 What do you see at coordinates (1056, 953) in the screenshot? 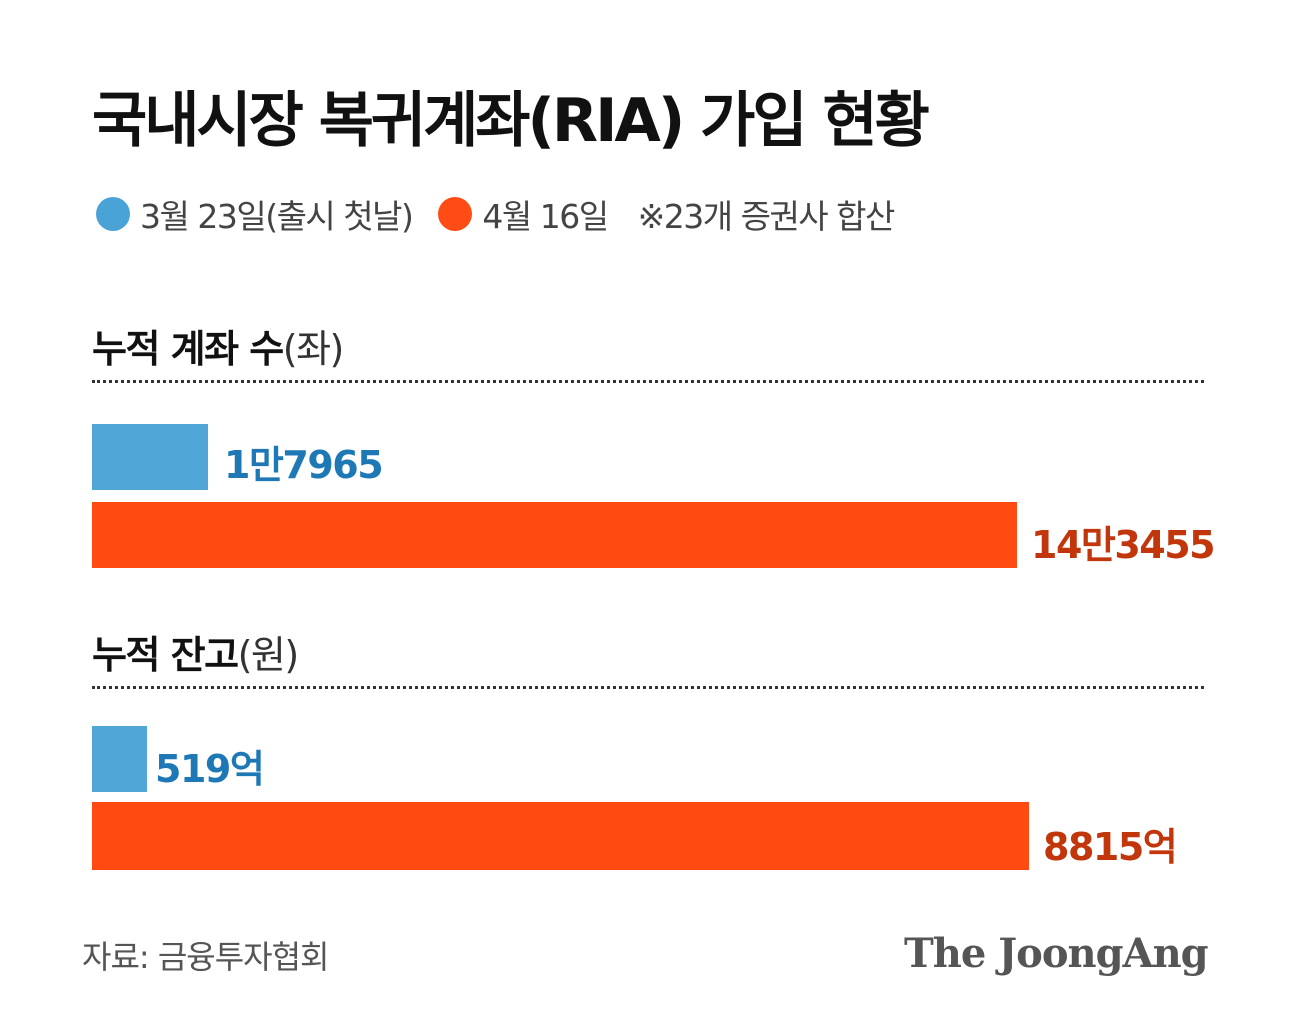
I see `publisher-logo: The JoongAng` at bounding box center [1056, 953].